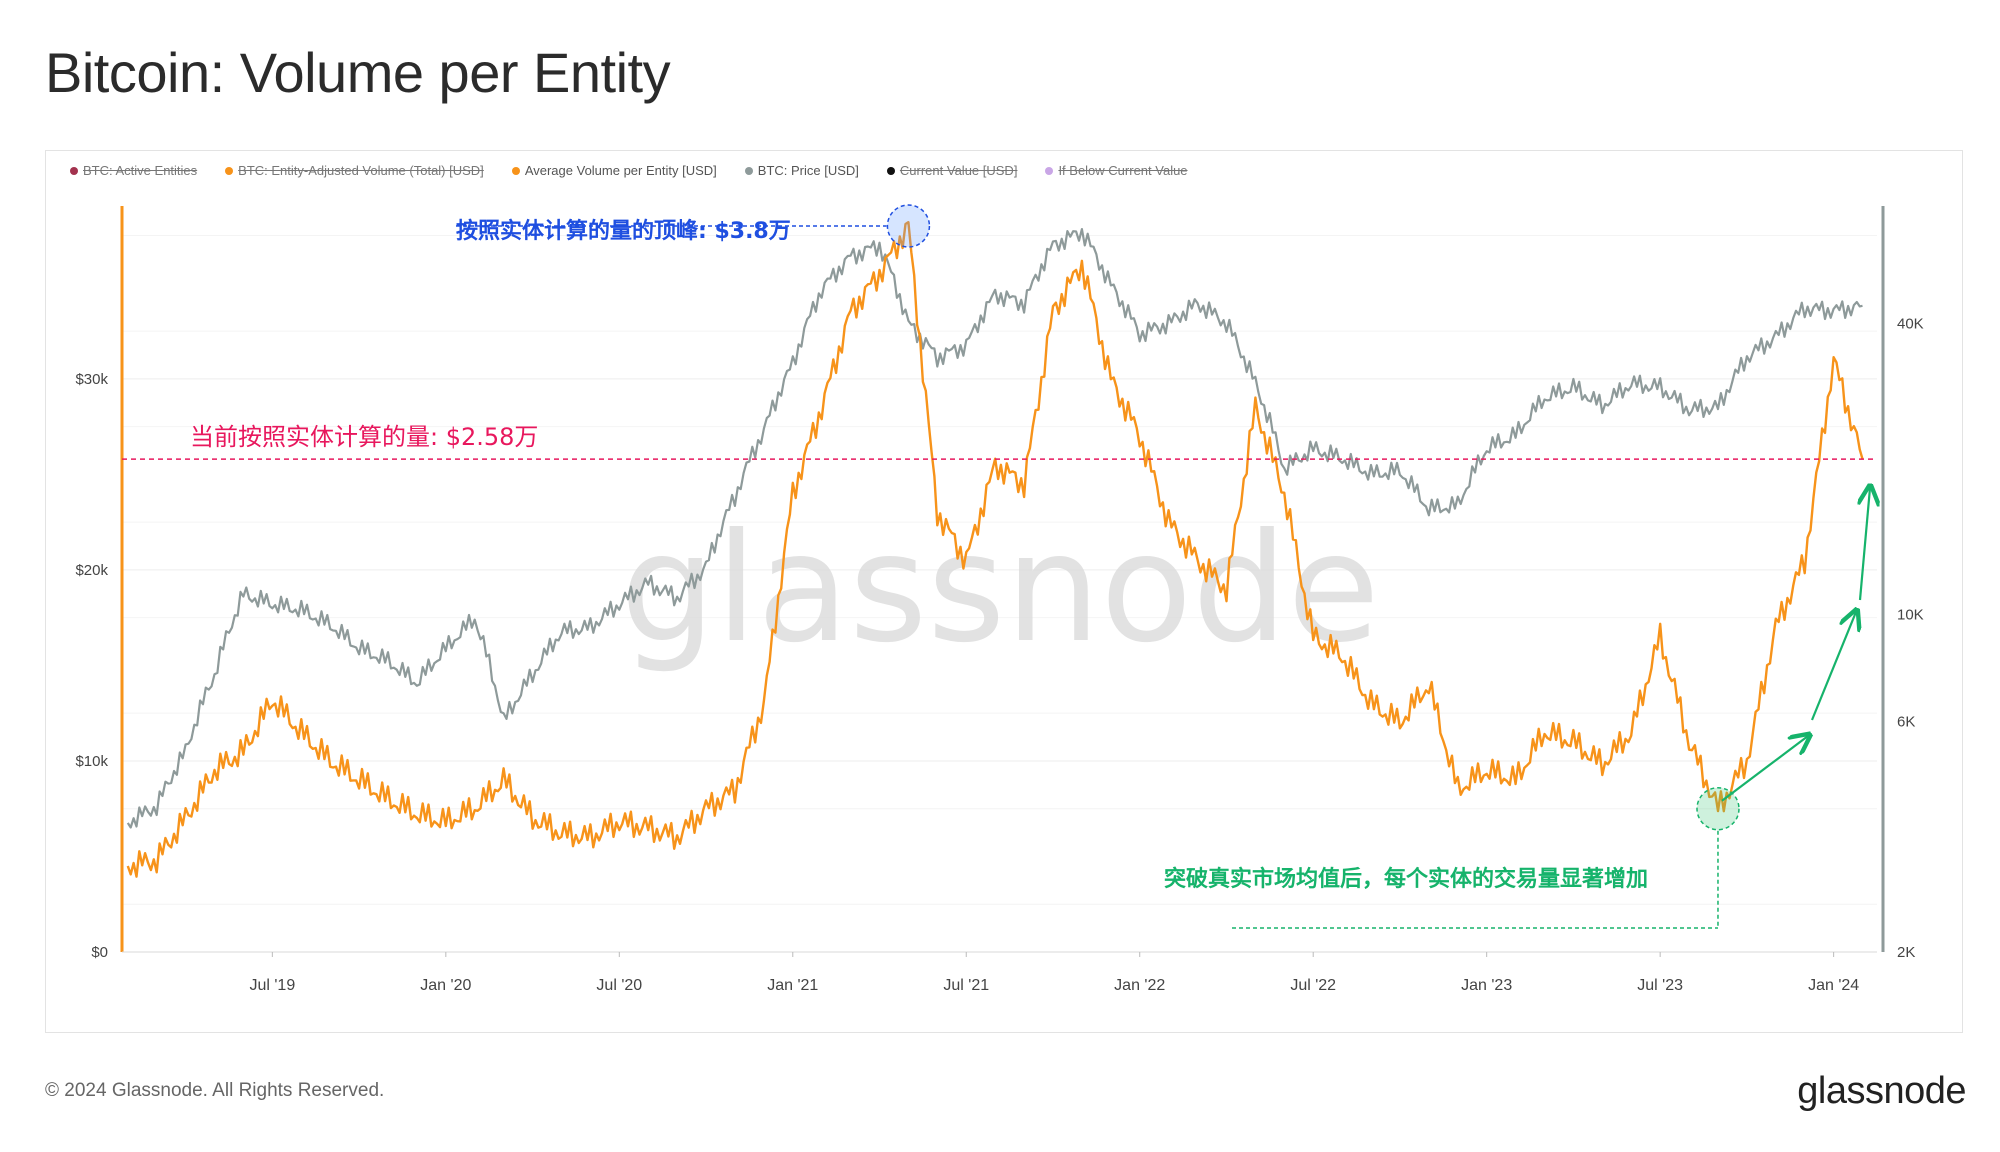 Image resolution: width=2000 pixels, height=1152 pixels. I want to click on legend-item-active-entities: BTC: Active Entities, so click(133, 170).